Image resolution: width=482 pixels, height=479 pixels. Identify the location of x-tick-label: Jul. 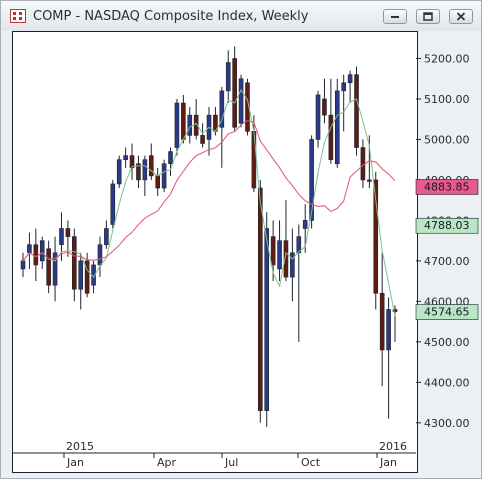
(231, 462).